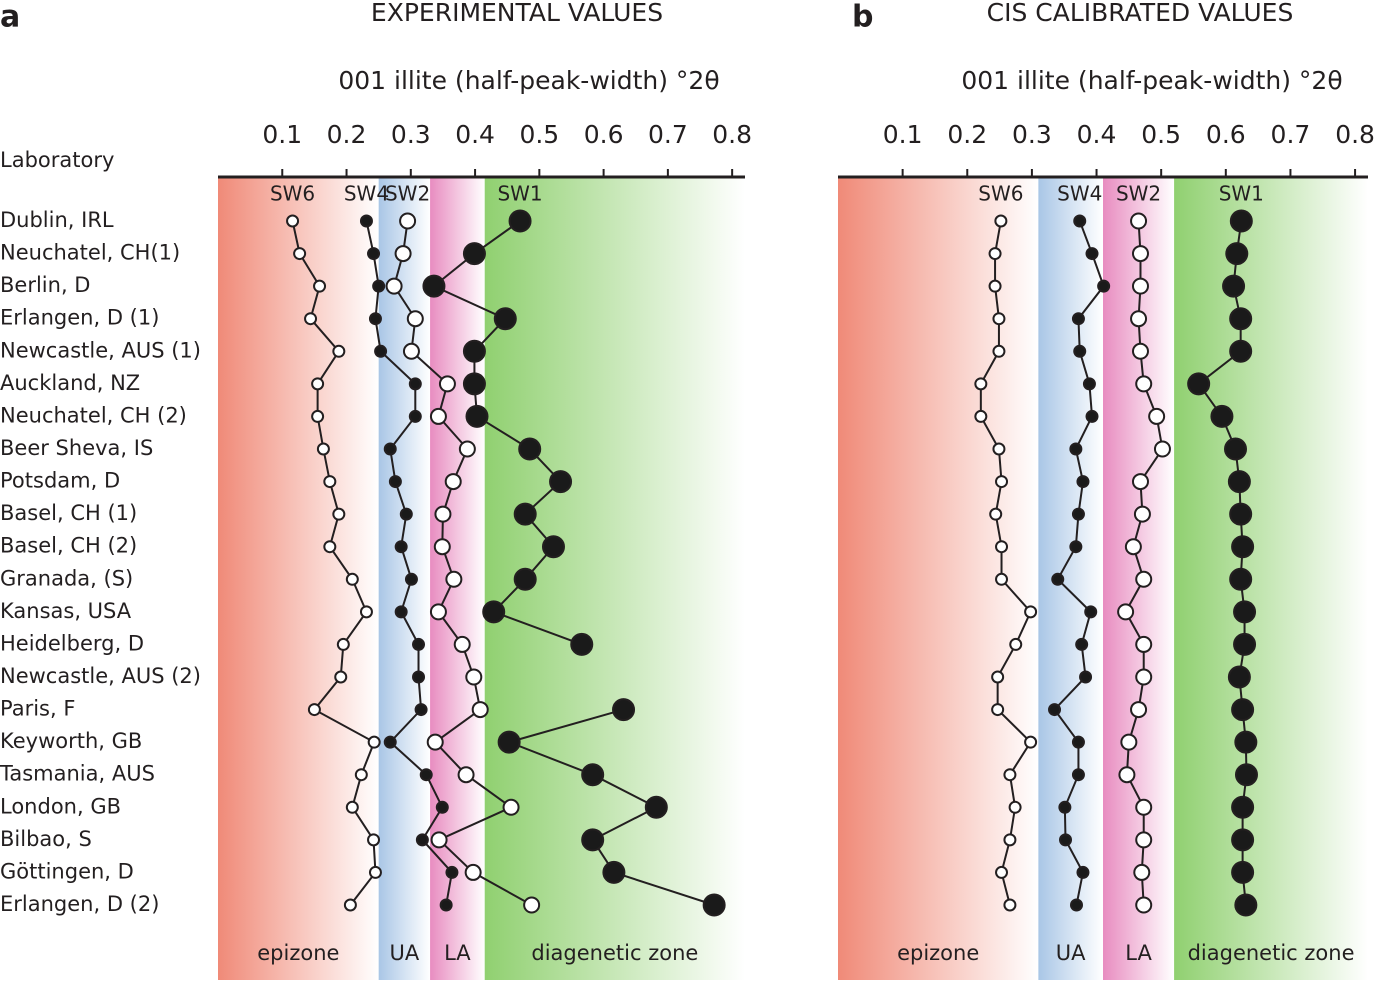 This screenshot has width=1400, height=983. I want to click on category-label: Berlin, D, so click(45, 285).